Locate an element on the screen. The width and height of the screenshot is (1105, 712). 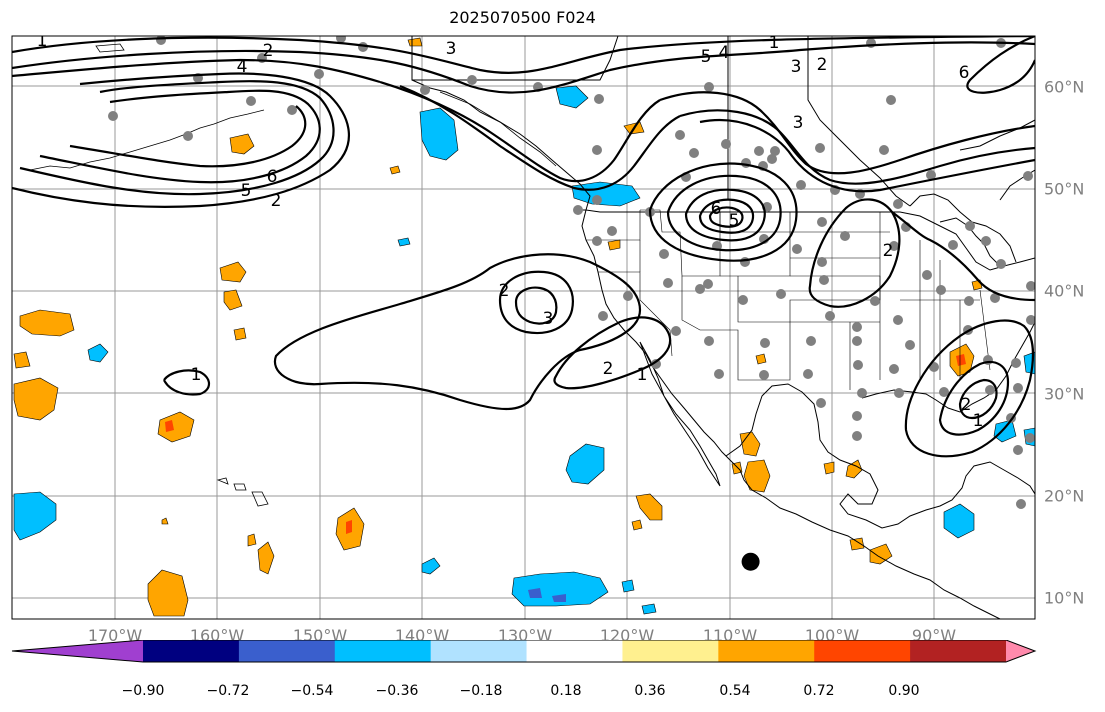
lon-label: 170°W is located at coordinates (115, 635).